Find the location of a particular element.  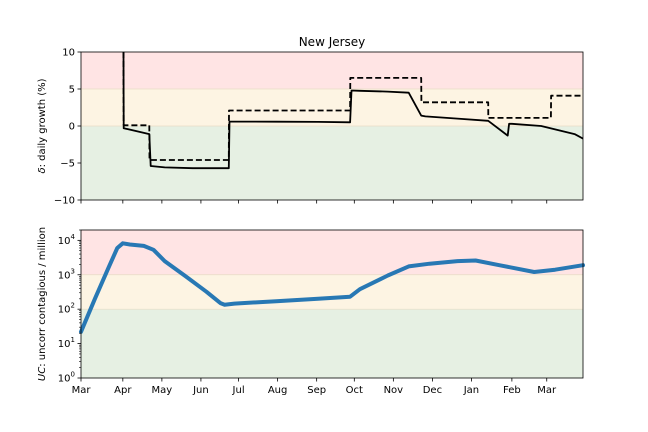

contagious-y-axis-symbol: UC is located at coordinates (42, 374).